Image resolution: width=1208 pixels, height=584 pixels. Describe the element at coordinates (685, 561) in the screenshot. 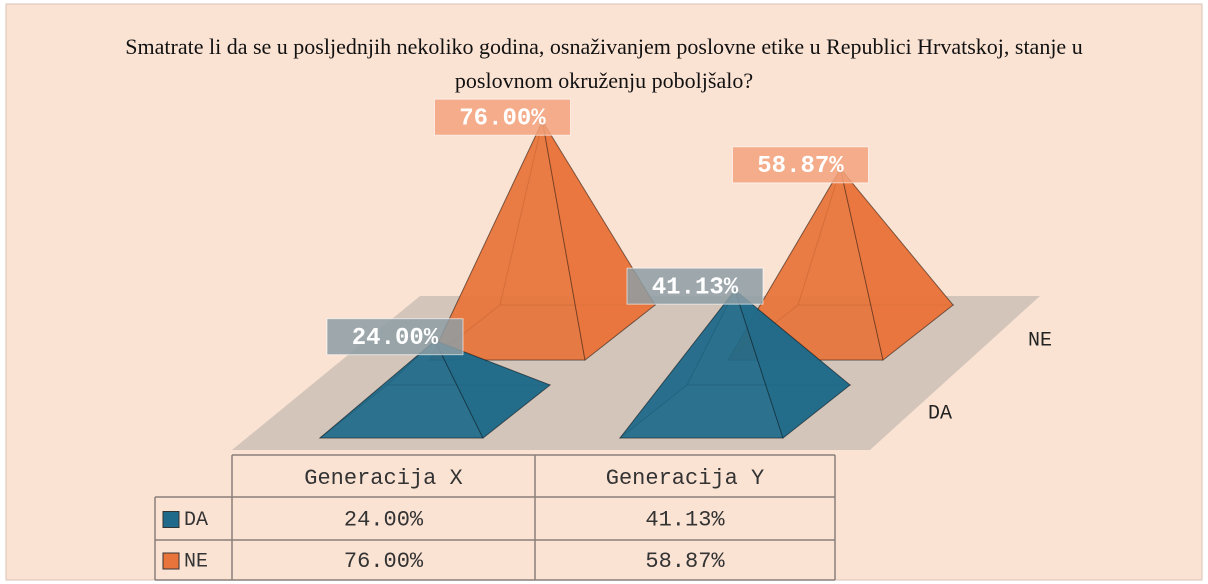

I see `table-cell: 58.87%` at that location.